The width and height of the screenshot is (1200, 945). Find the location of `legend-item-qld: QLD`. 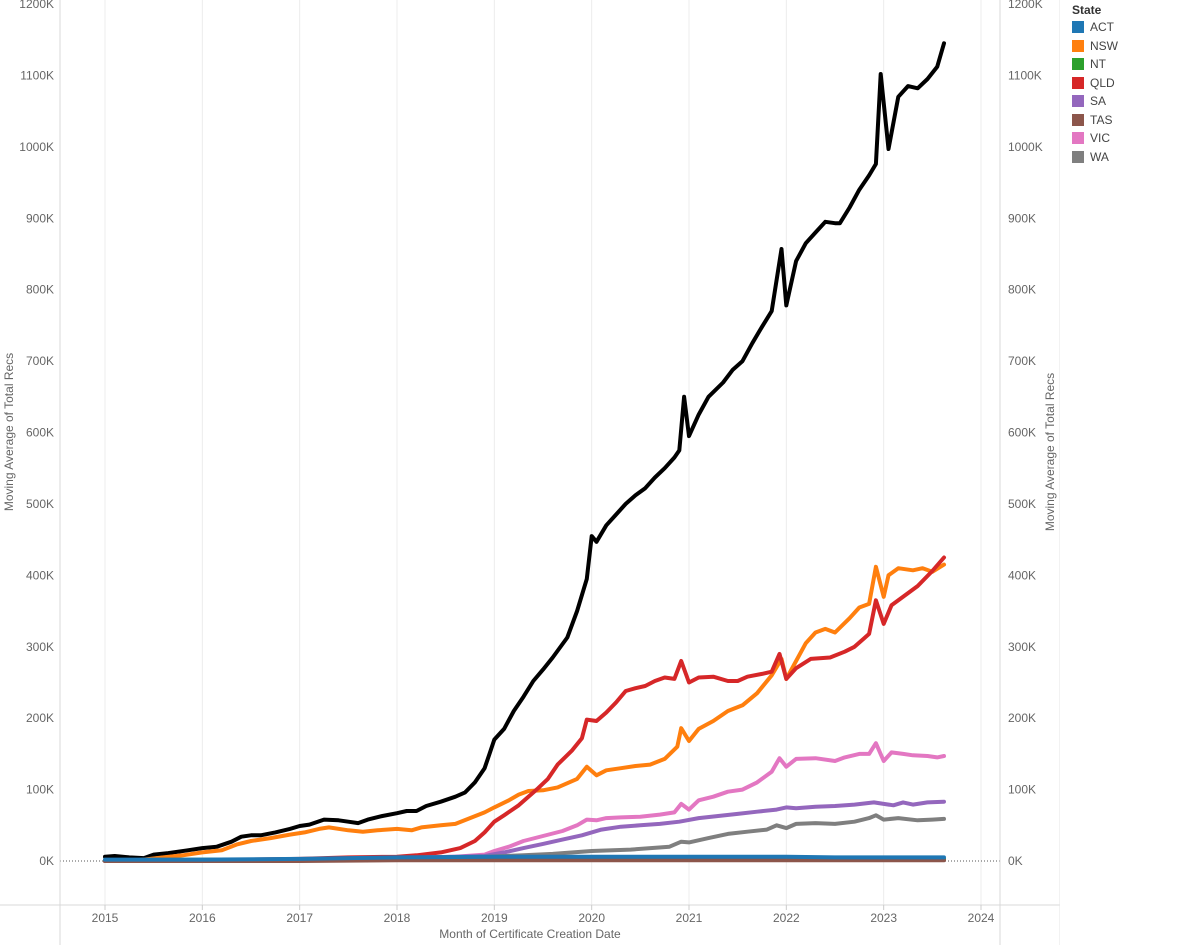

legend-item-qld: QLD is located at coordinates (1095, 83).